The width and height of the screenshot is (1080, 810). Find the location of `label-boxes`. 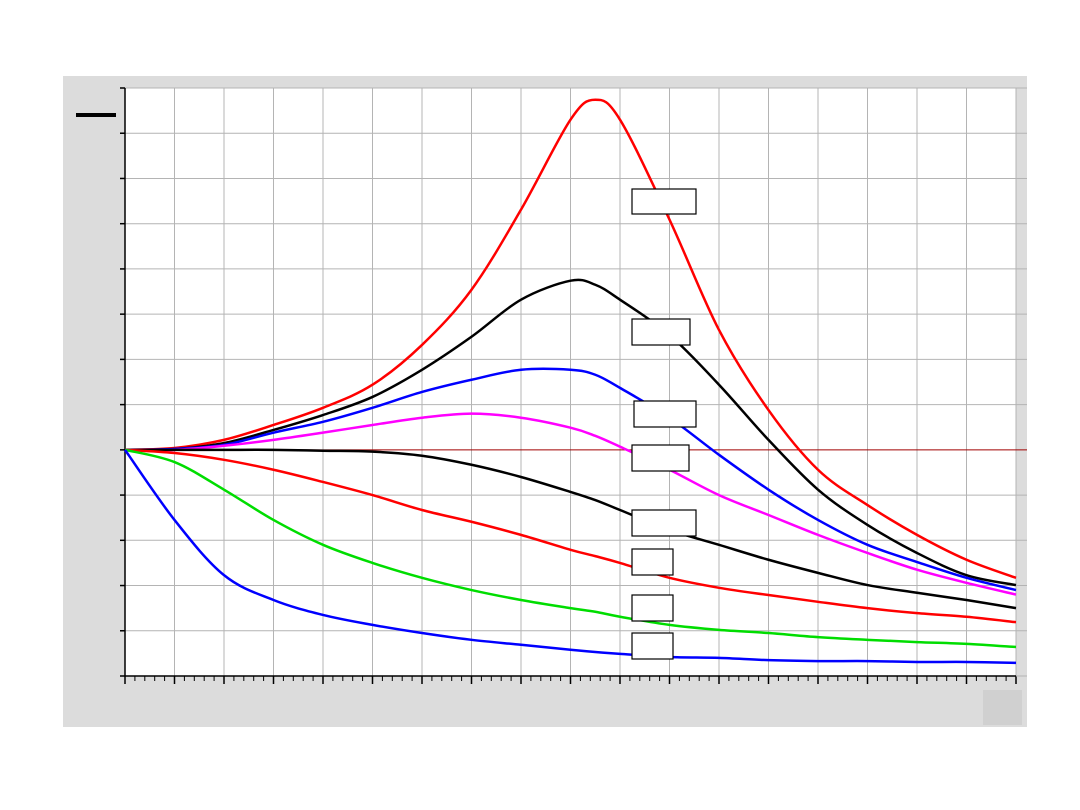

label-boxes is located at coordinates (664, 424).